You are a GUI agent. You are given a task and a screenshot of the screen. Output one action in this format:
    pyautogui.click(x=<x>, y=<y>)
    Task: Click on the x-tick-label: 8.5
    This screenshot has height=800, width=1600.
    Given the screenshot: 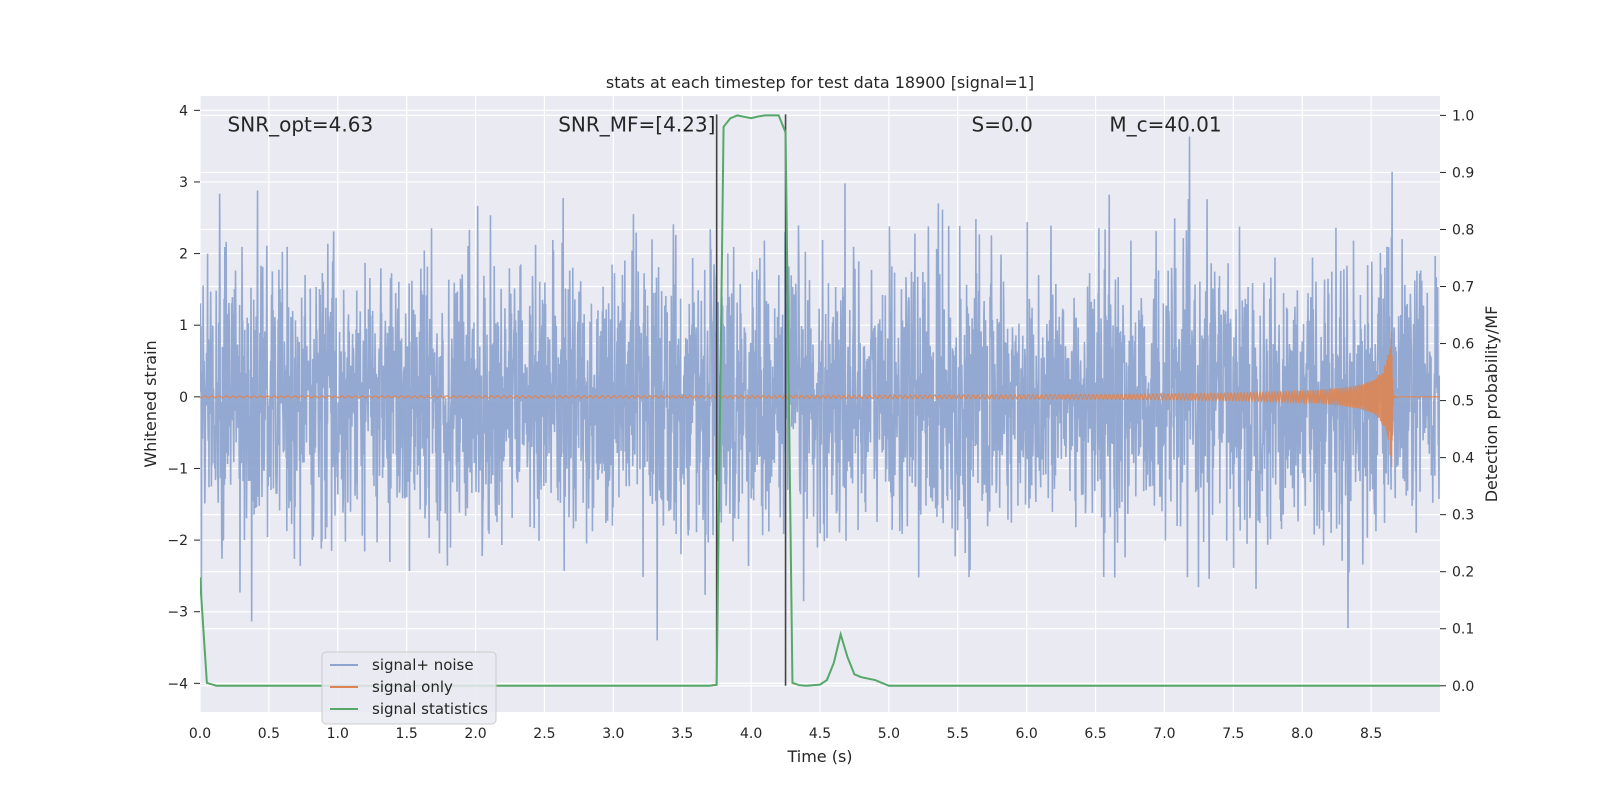 What is the action you would take?
    pyautogui.click(x=1371, y=734)
    